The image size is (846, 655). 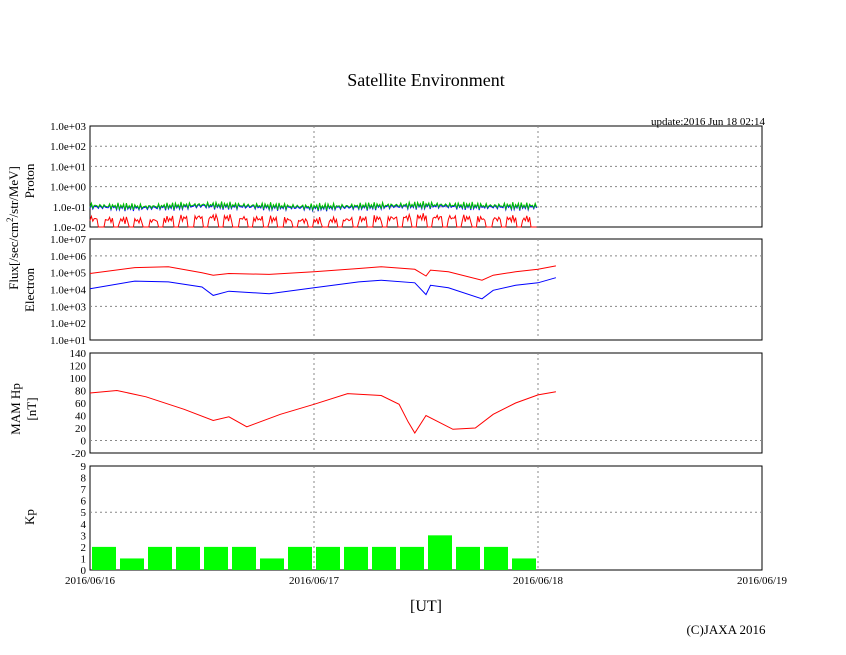 What do you see at coordinates (708, 122) in the screenshot?
I see `update-timestamp: update:2016 Jun 18 02:14` at bounding box center [708, 122].